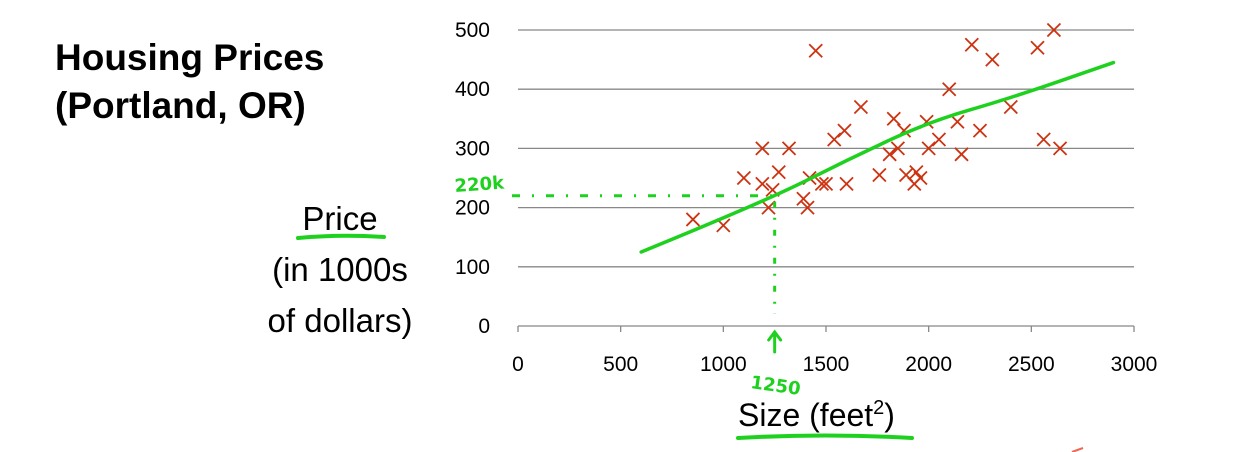 The height and width of the screenshot is (452, 1239). What do you see at coordinates (190, 57) in the screenshot?
I see `title-line-1: Housing Prices` at bounding box center [190, 57].